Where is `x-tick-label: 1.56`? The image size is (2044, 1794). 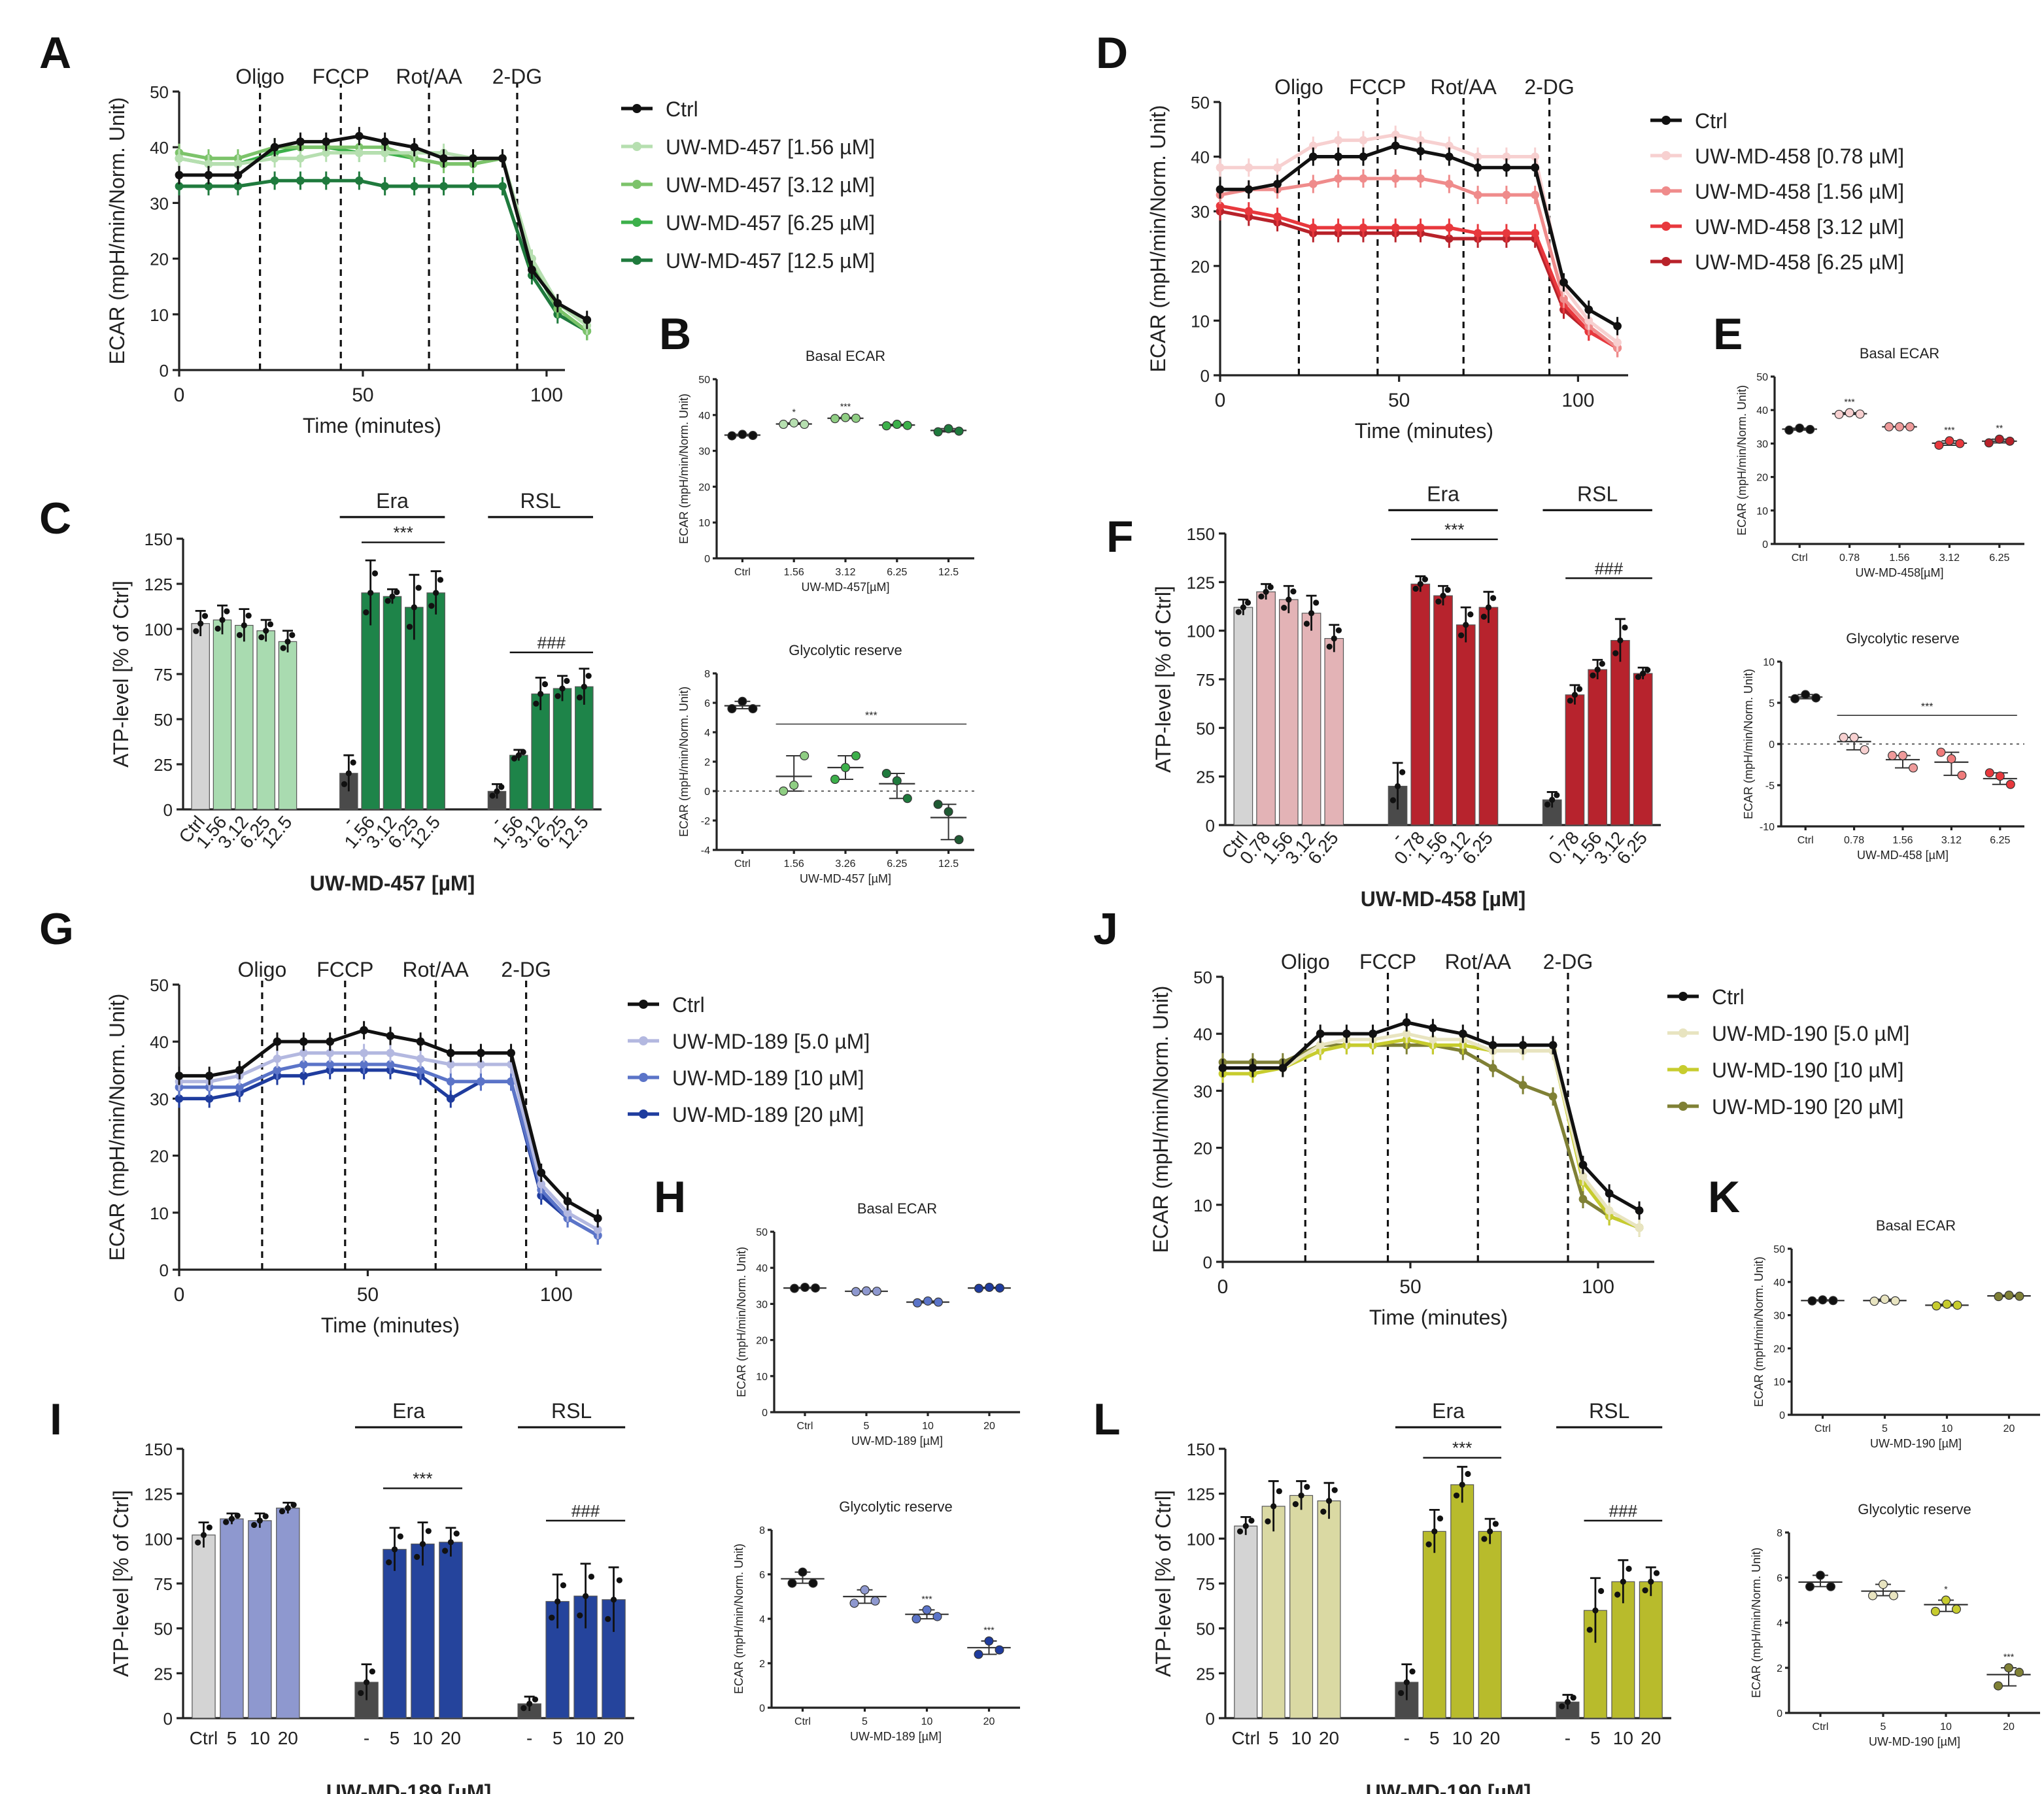 x-tick-label: 1.56 is located at coordinates (1899, 558).